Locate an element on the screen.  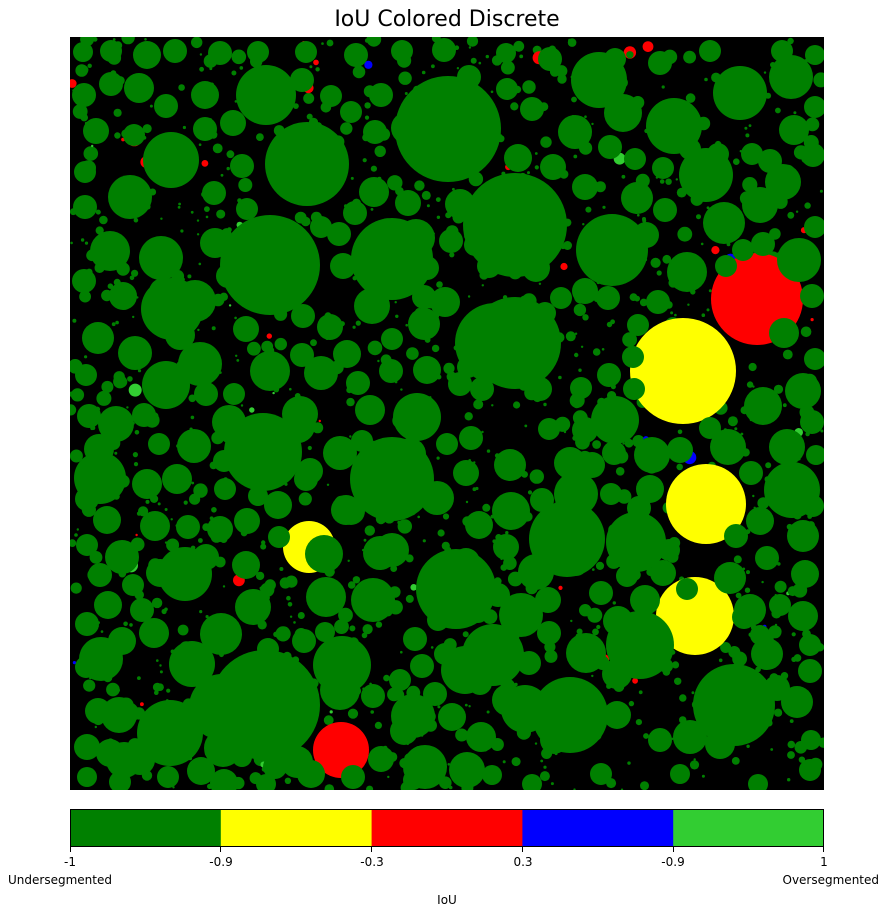
colorbar-tick-mark is located at coordinates (673, 849).